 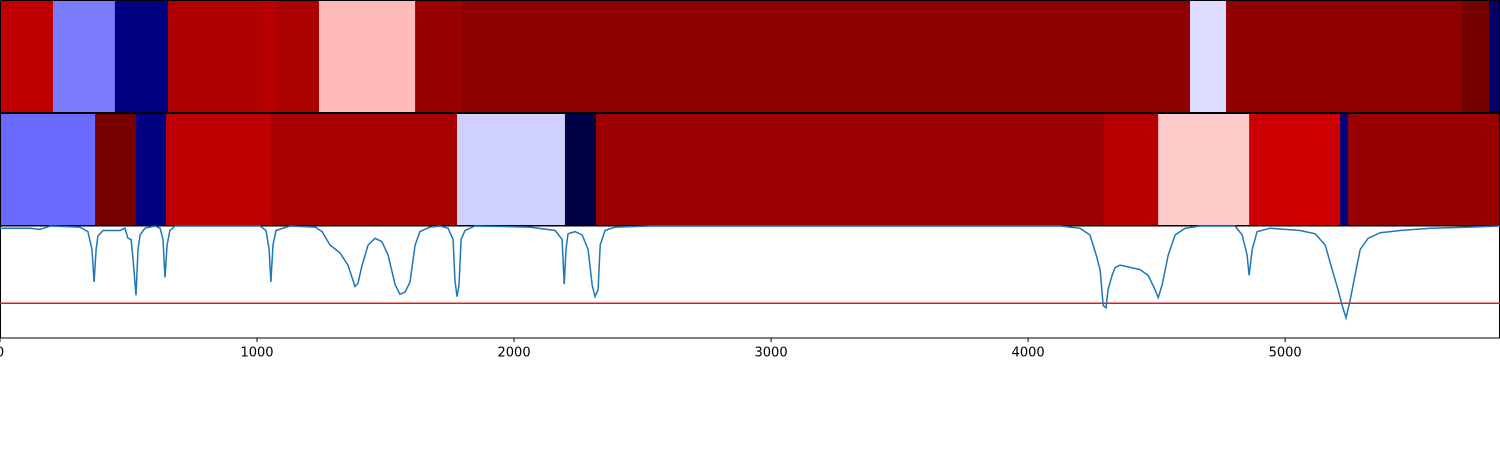 I want to click on x-tick-label: 2000, so click(x=514, y=353).